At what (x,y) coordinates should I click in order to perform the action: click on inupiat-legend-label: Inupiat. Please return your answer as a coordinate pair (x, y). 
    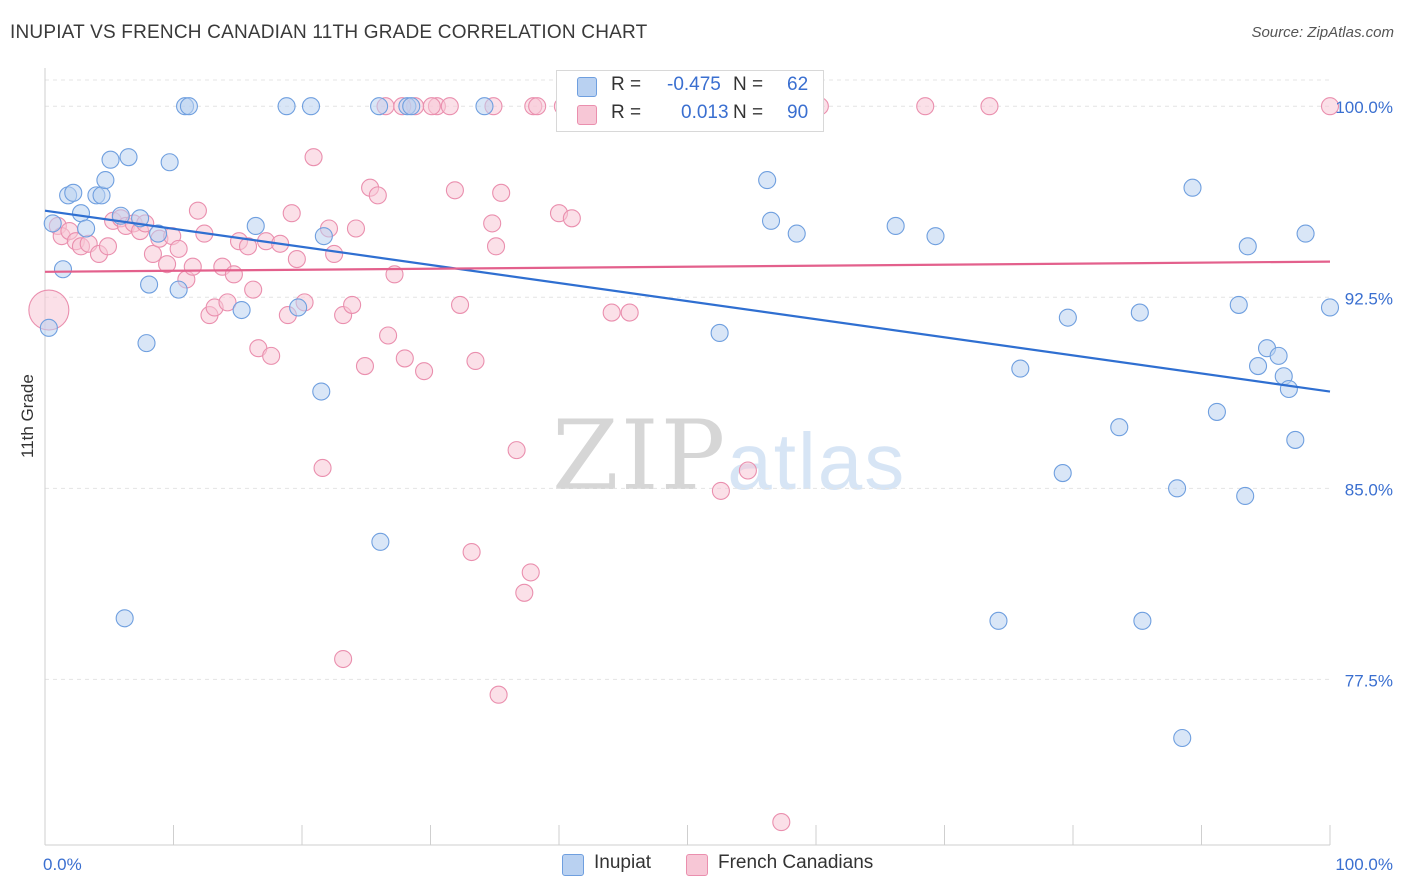
    Looking at the image, I should click on (623, 862).